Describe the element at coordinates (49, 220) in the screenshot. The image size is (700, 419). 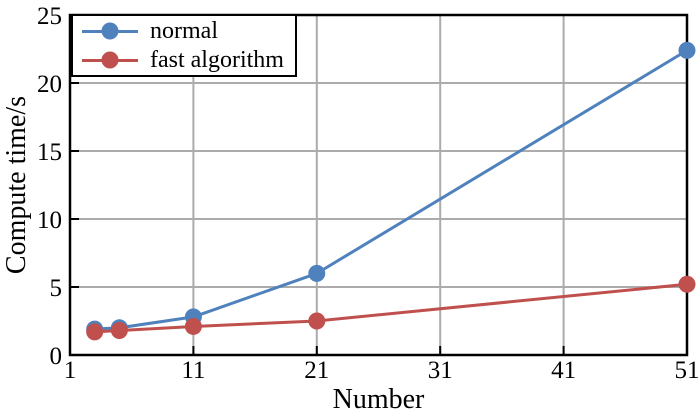
I see `y-tick-label: 10` at that location.